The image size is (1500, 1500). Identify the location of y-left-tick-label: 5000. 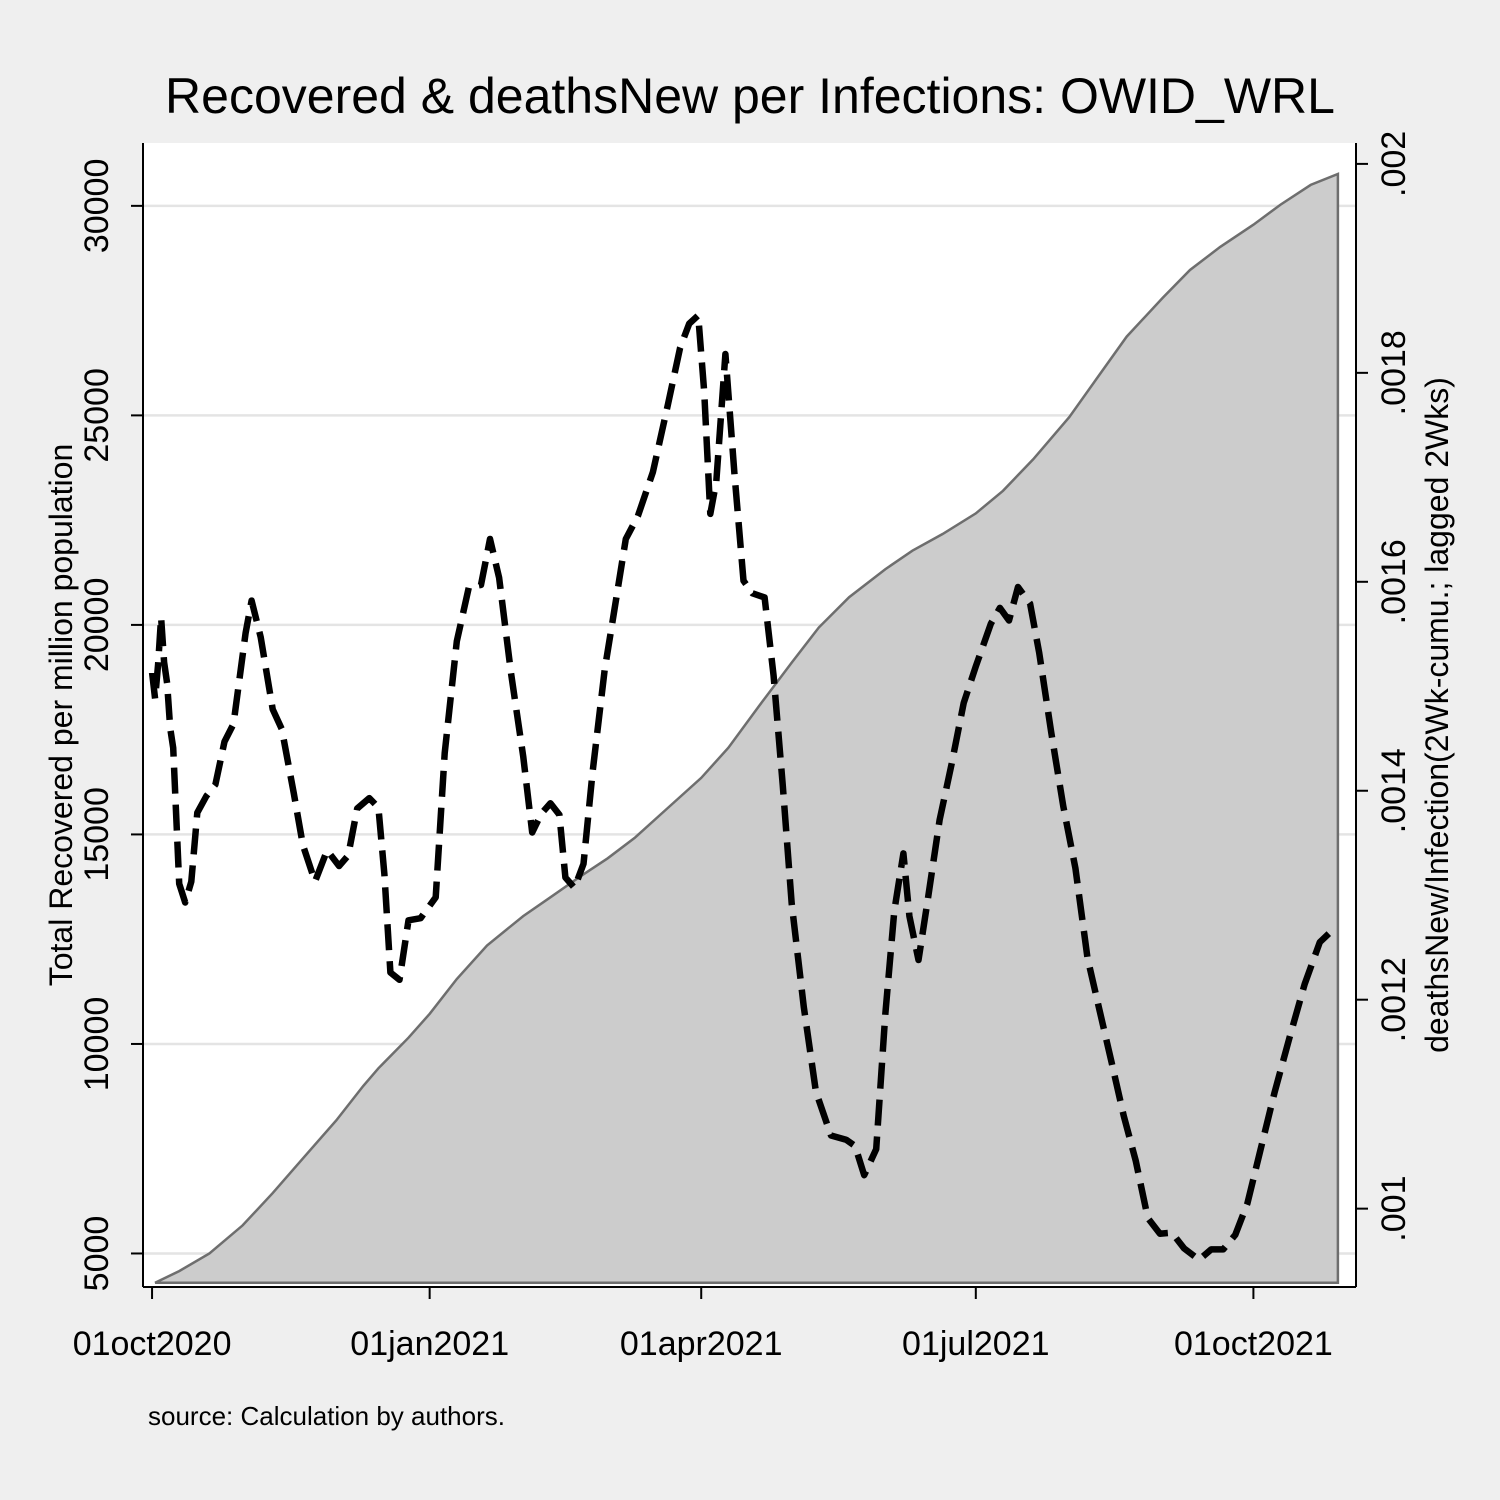
(97, 1254).